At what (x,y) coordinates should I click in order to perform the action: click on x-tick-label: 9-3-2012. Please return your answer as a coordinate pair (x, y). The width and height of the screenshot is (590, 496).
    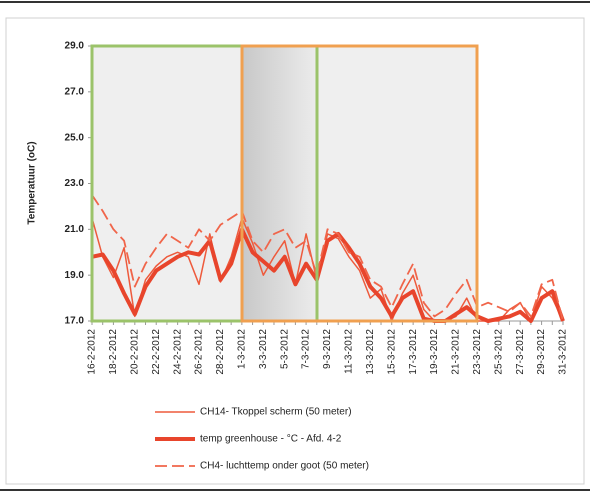
    Looking at the image, I should click on (327, 349).